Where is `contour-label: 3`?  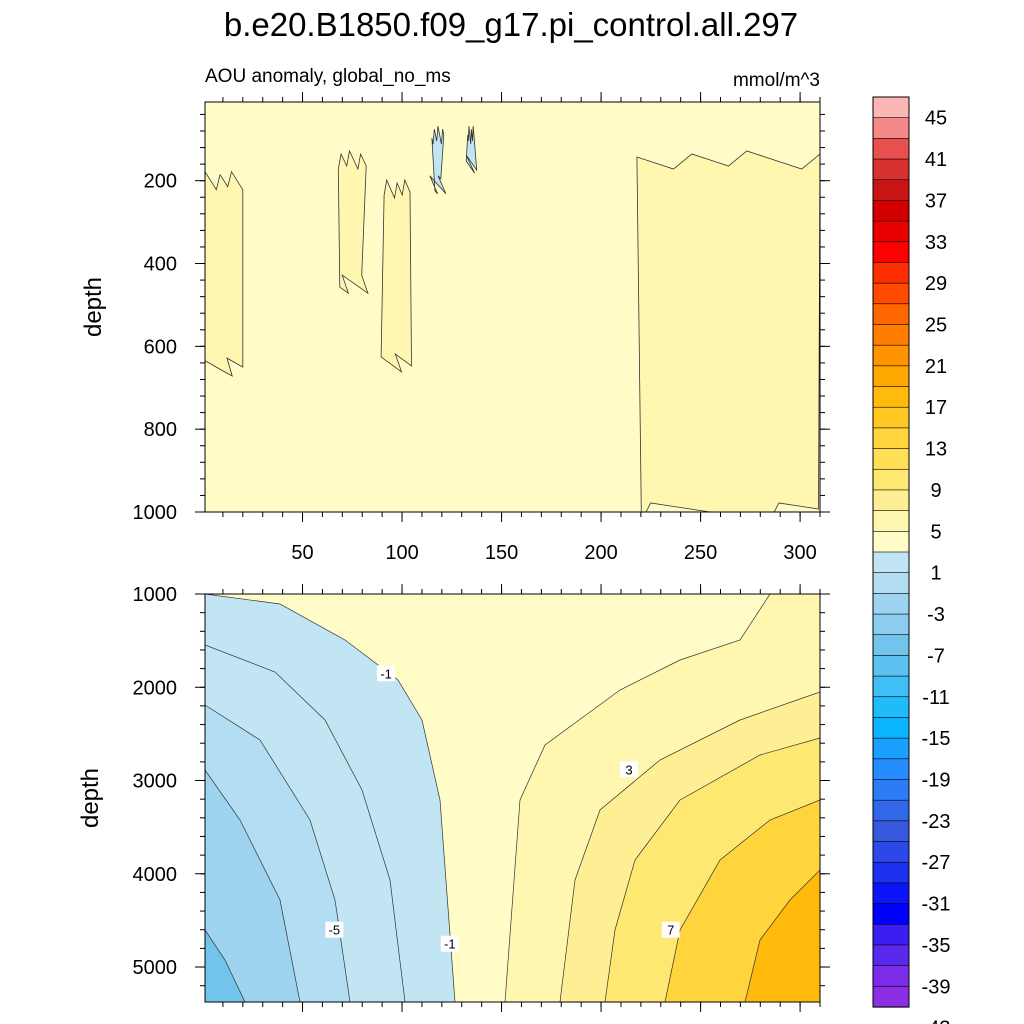
contour-label: 3 is located at coordinates (628, 769).